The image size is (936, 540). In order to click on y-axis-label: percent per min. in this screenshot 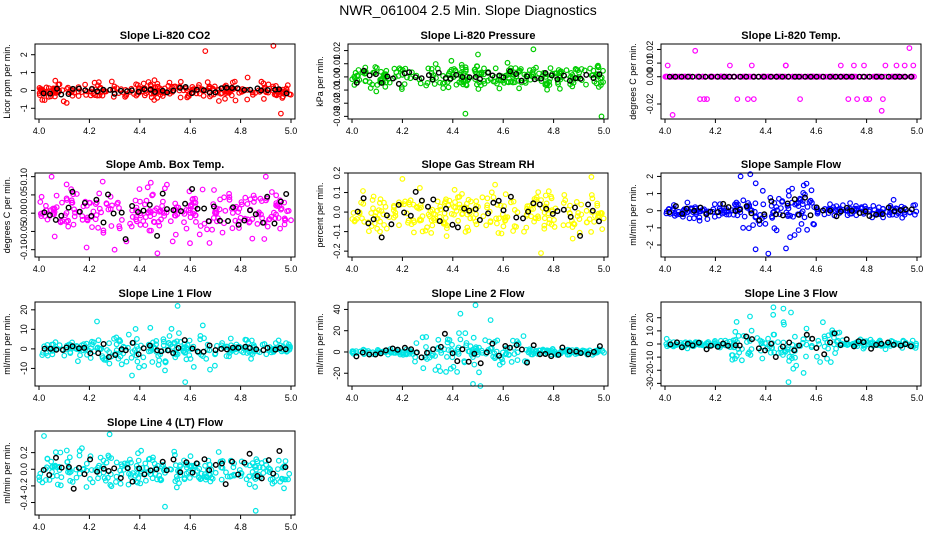, I will do `click(320, 214)`.